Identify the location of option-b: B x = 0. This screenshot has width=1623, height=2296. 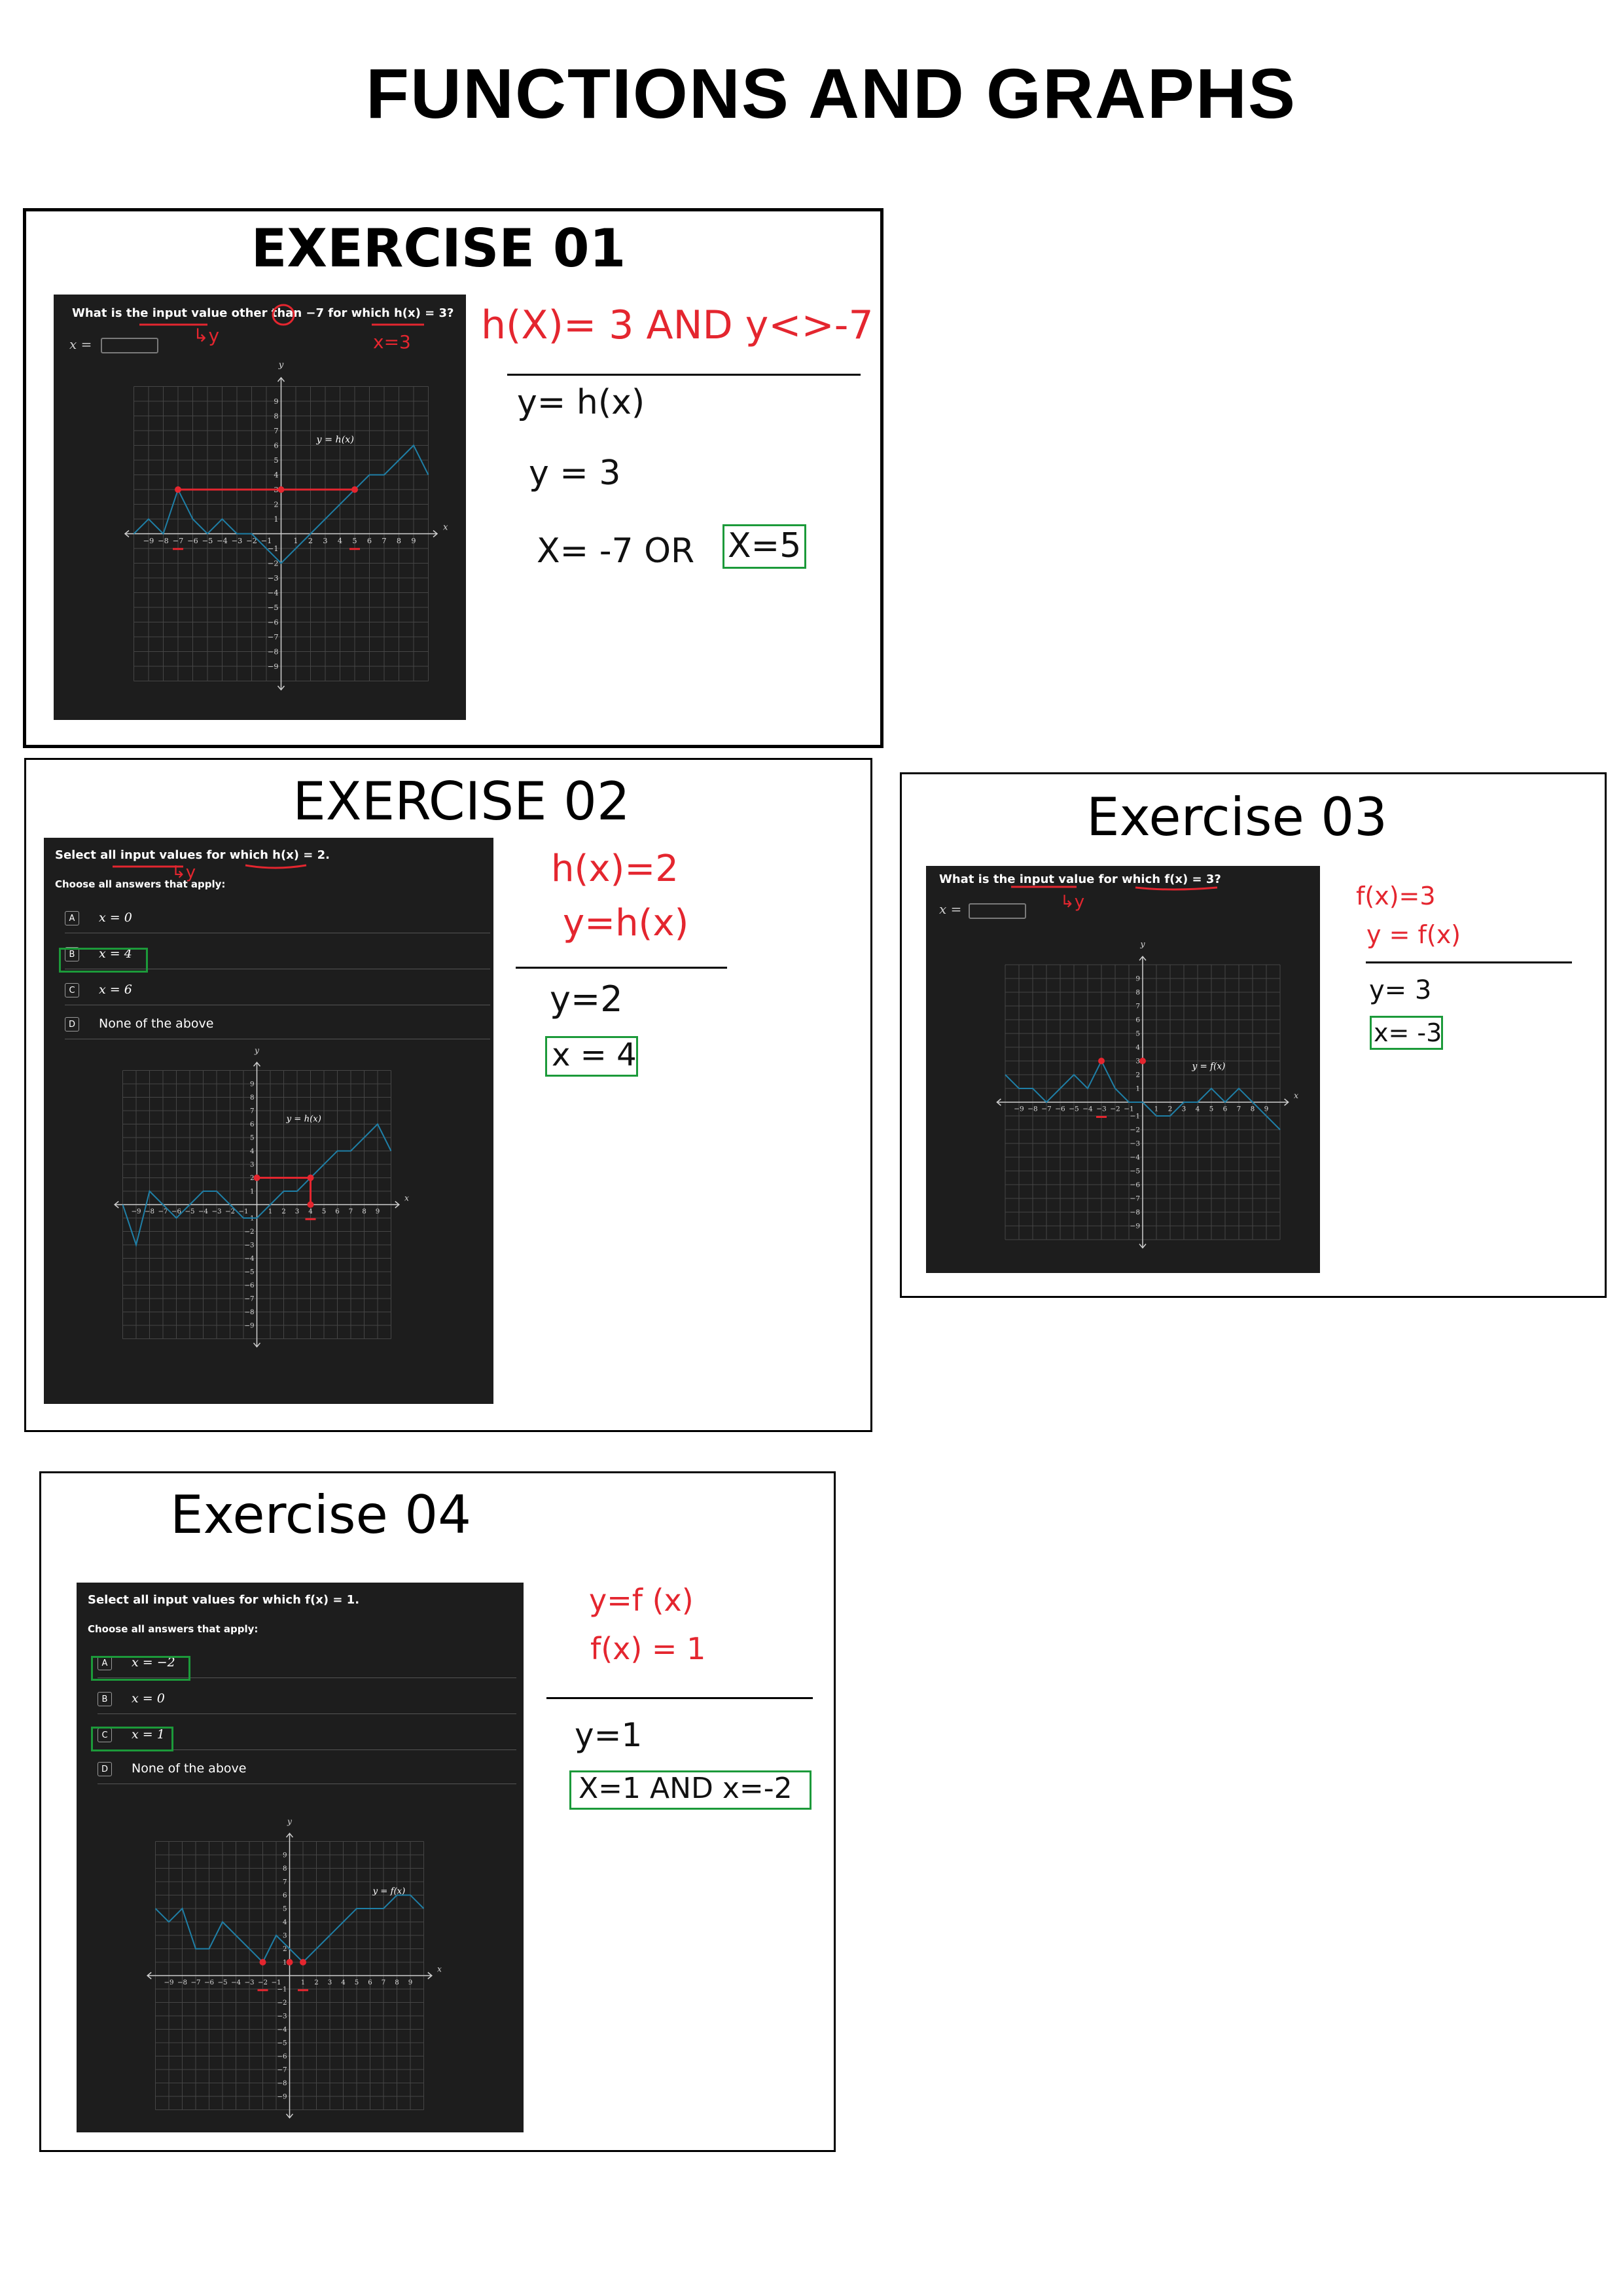
(307, 1699).